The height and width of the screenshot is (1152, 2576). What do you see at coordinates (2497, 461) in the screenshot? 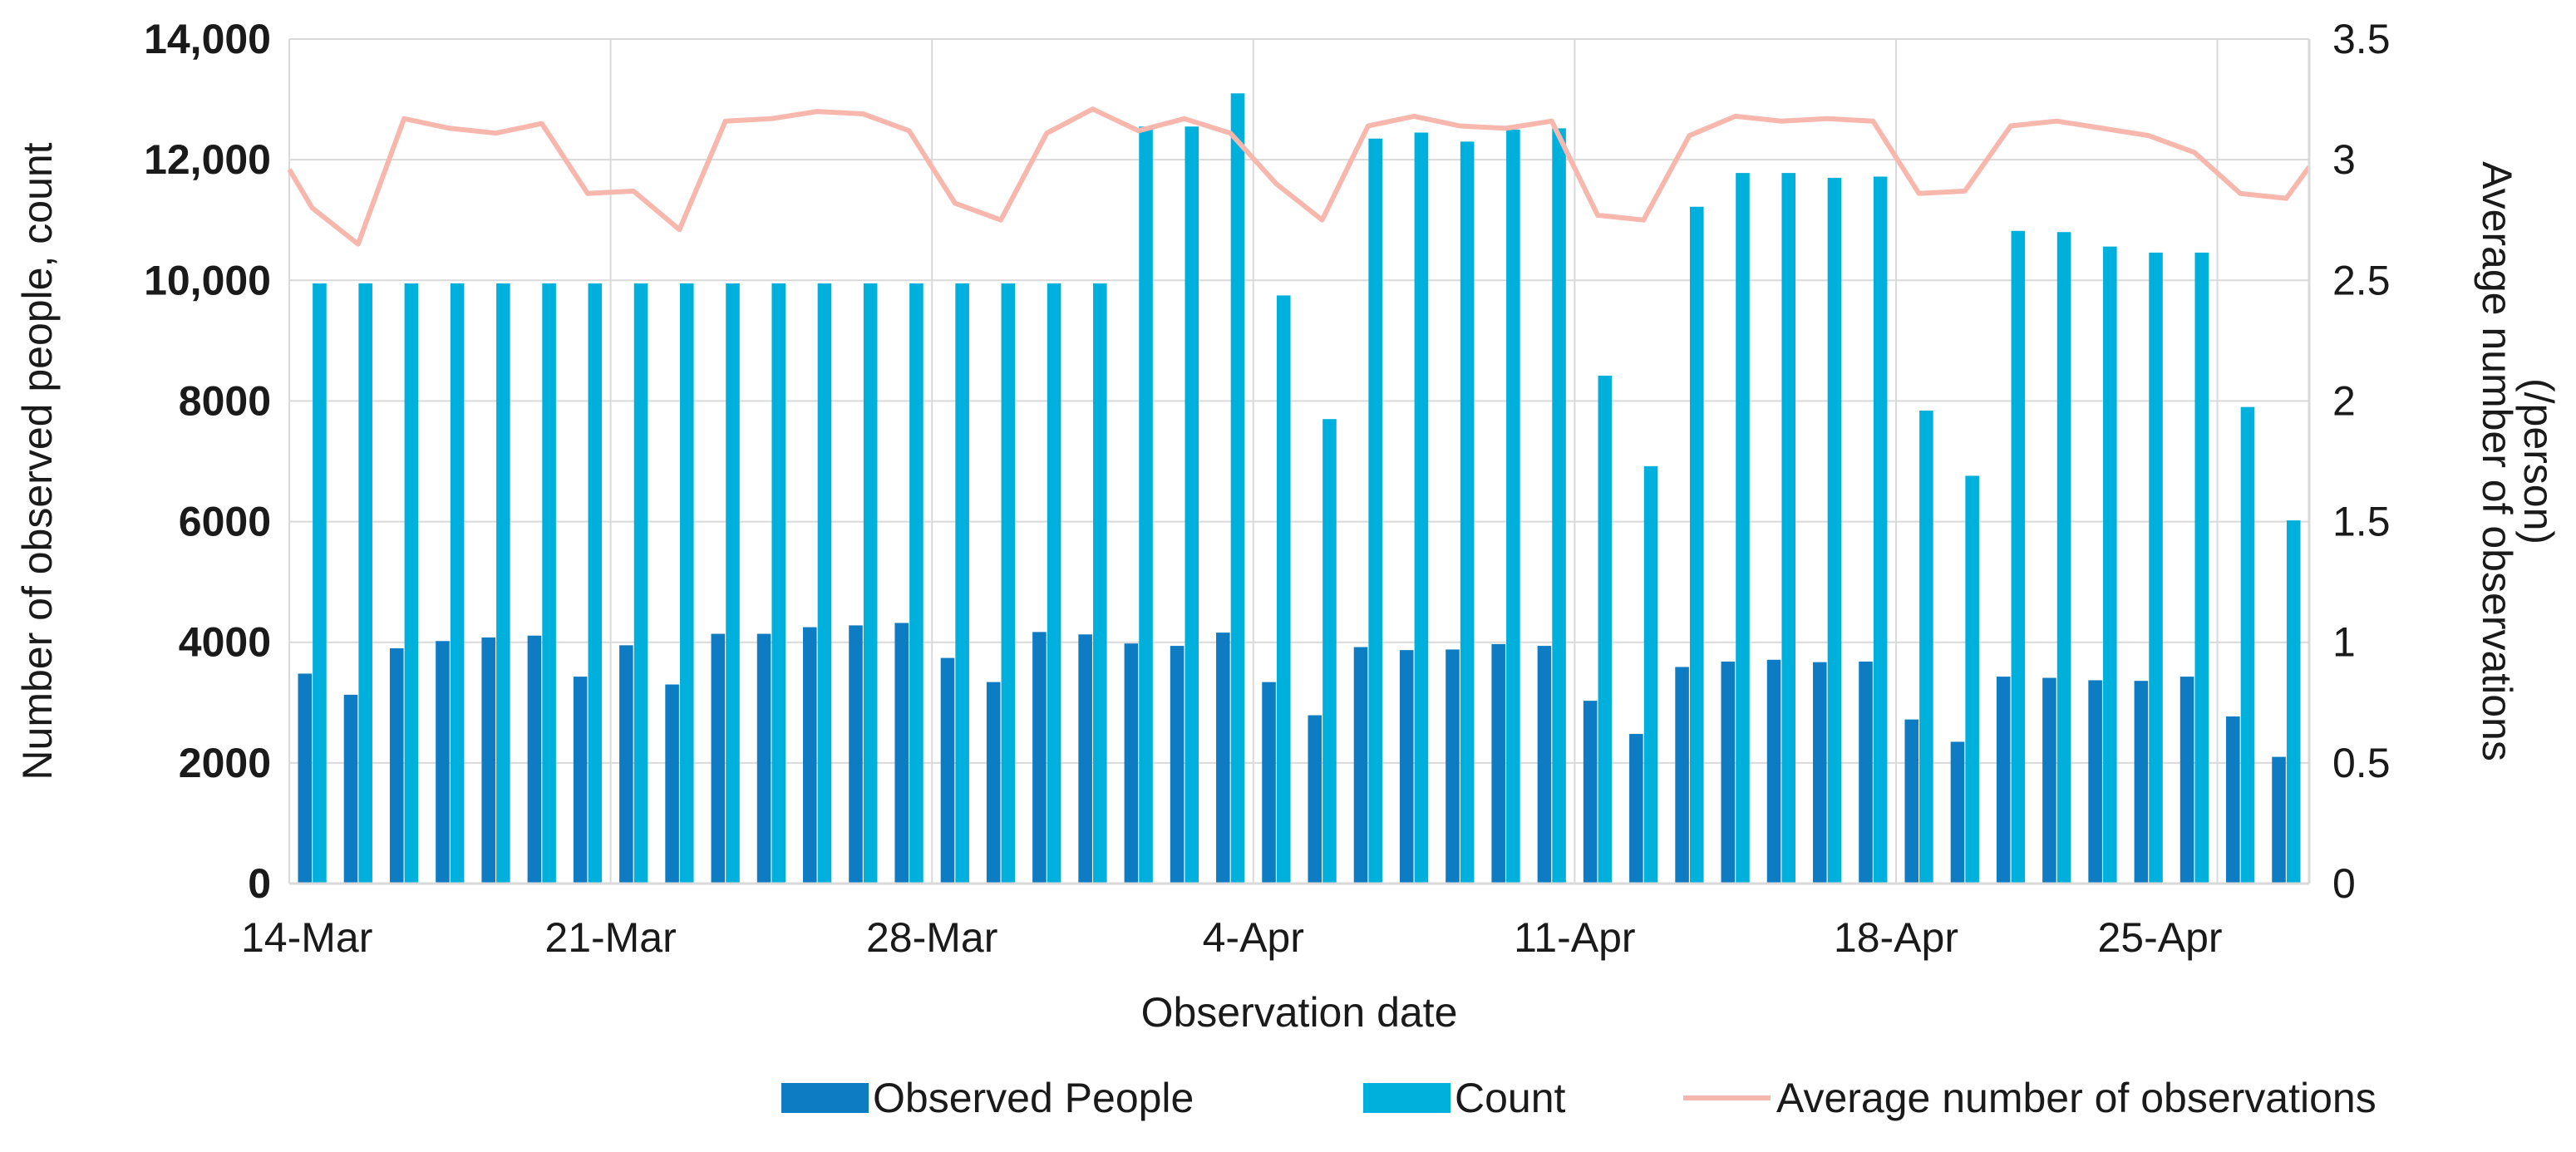
I see `right-axis-title-line1: Average number of observations` at bounding box center [2497, 461].